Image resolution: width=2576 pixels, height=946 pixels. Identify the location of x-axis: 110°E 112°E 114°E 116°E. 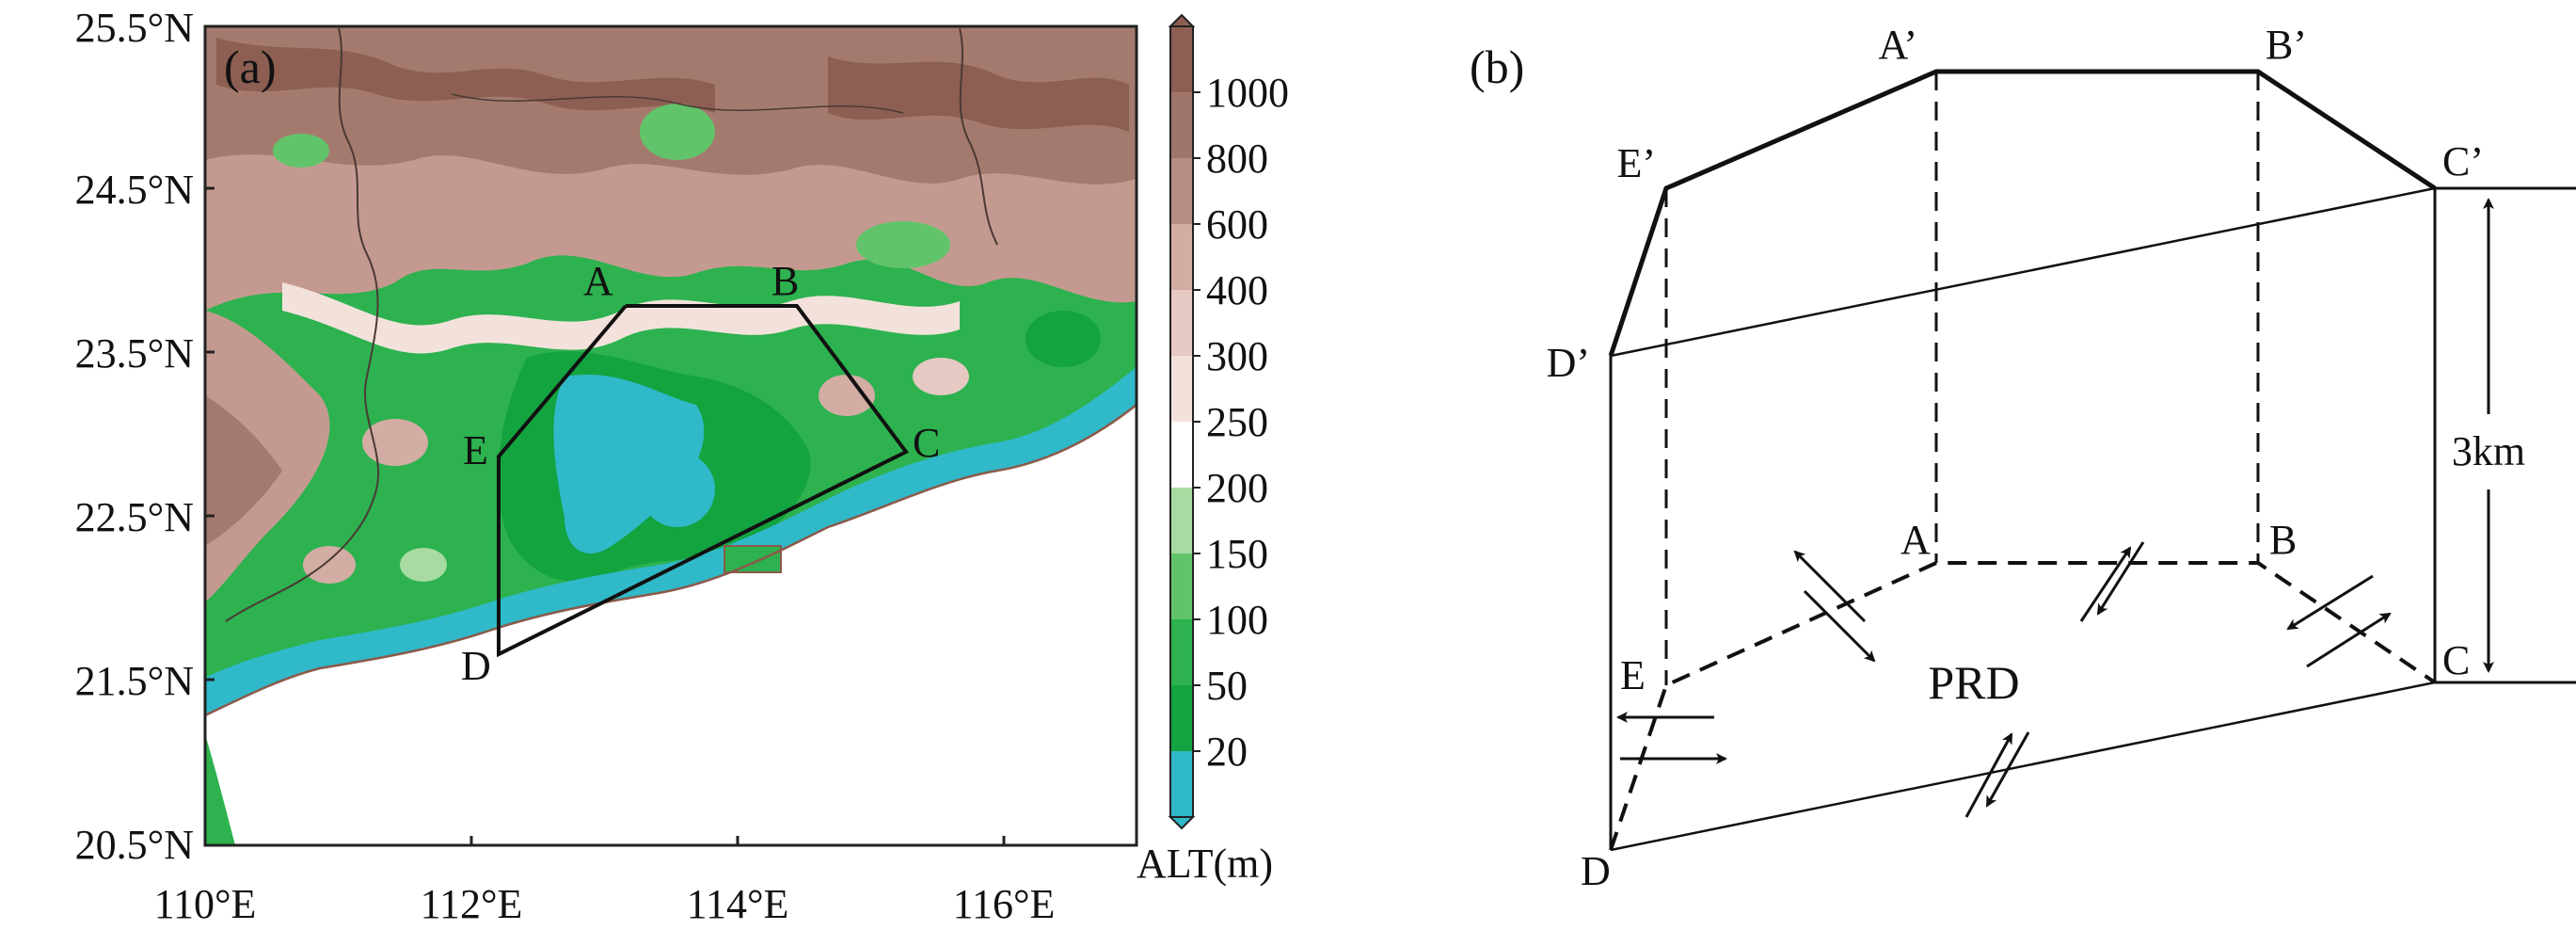
(605, 881).